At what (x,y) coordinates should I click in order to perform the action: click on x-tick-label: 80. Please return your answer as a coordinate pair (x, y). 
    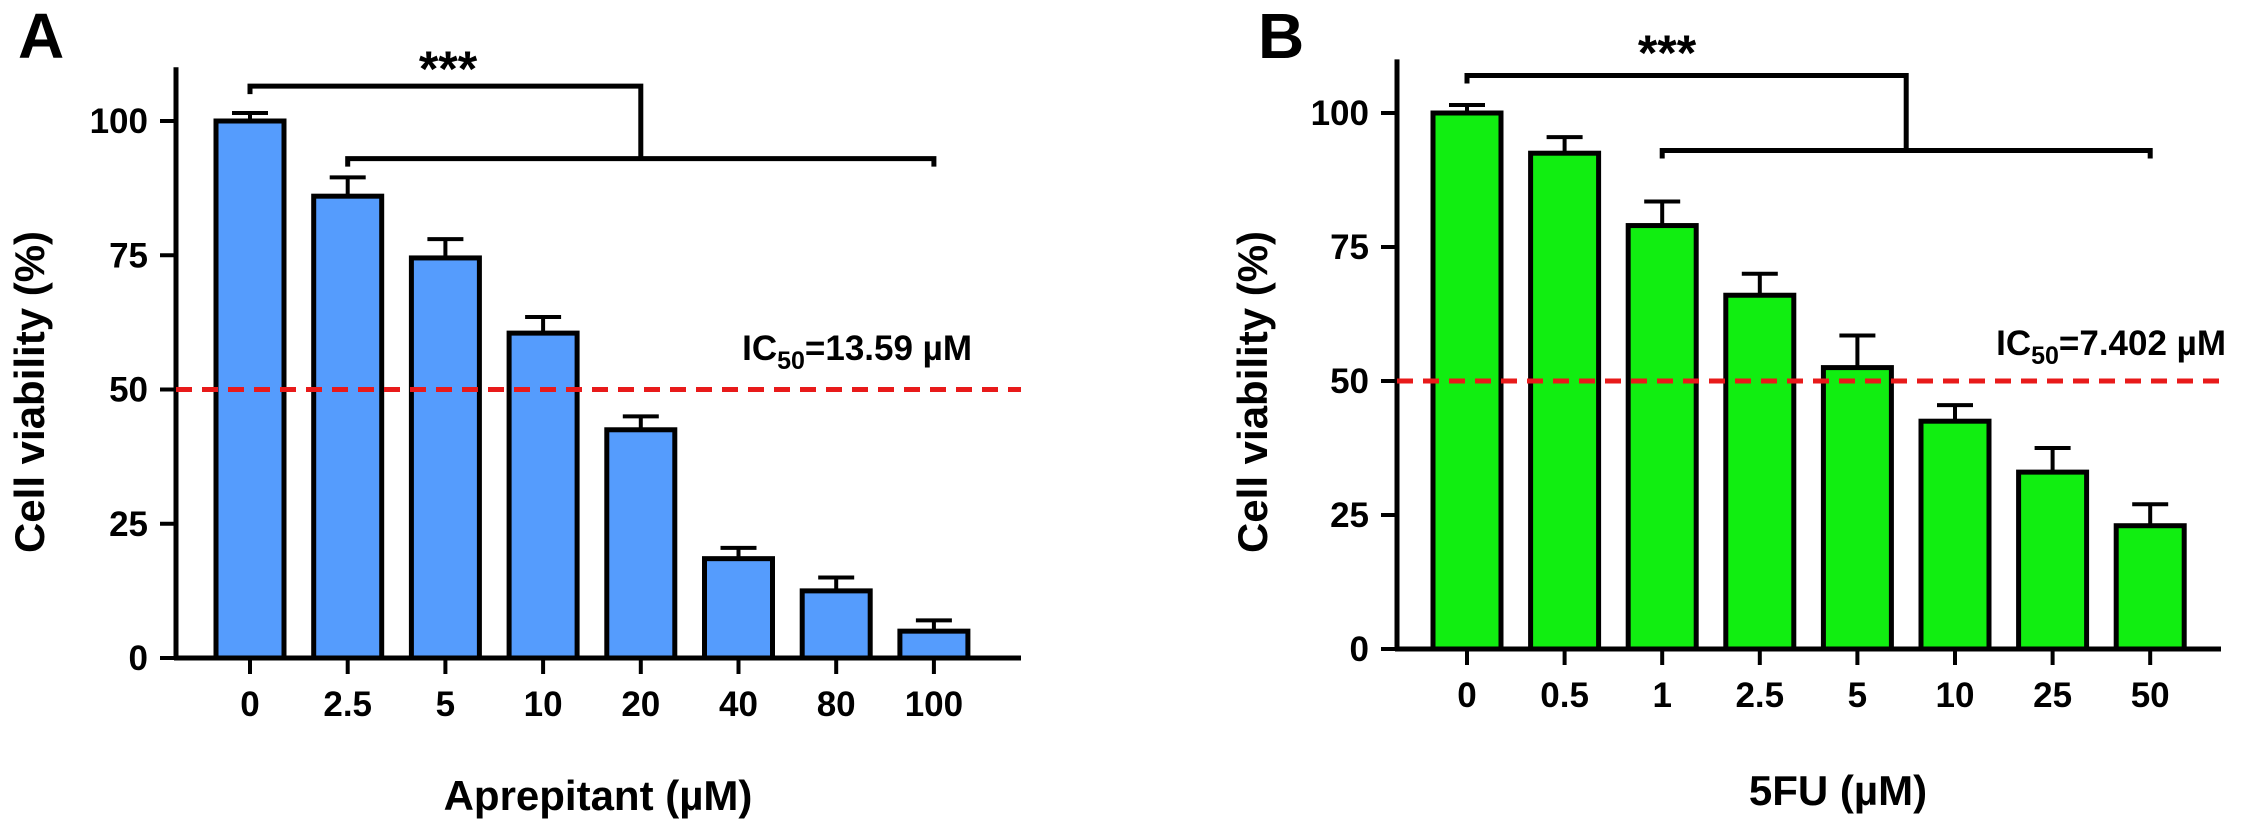
    Looking at the image, I should click on (836, 704).